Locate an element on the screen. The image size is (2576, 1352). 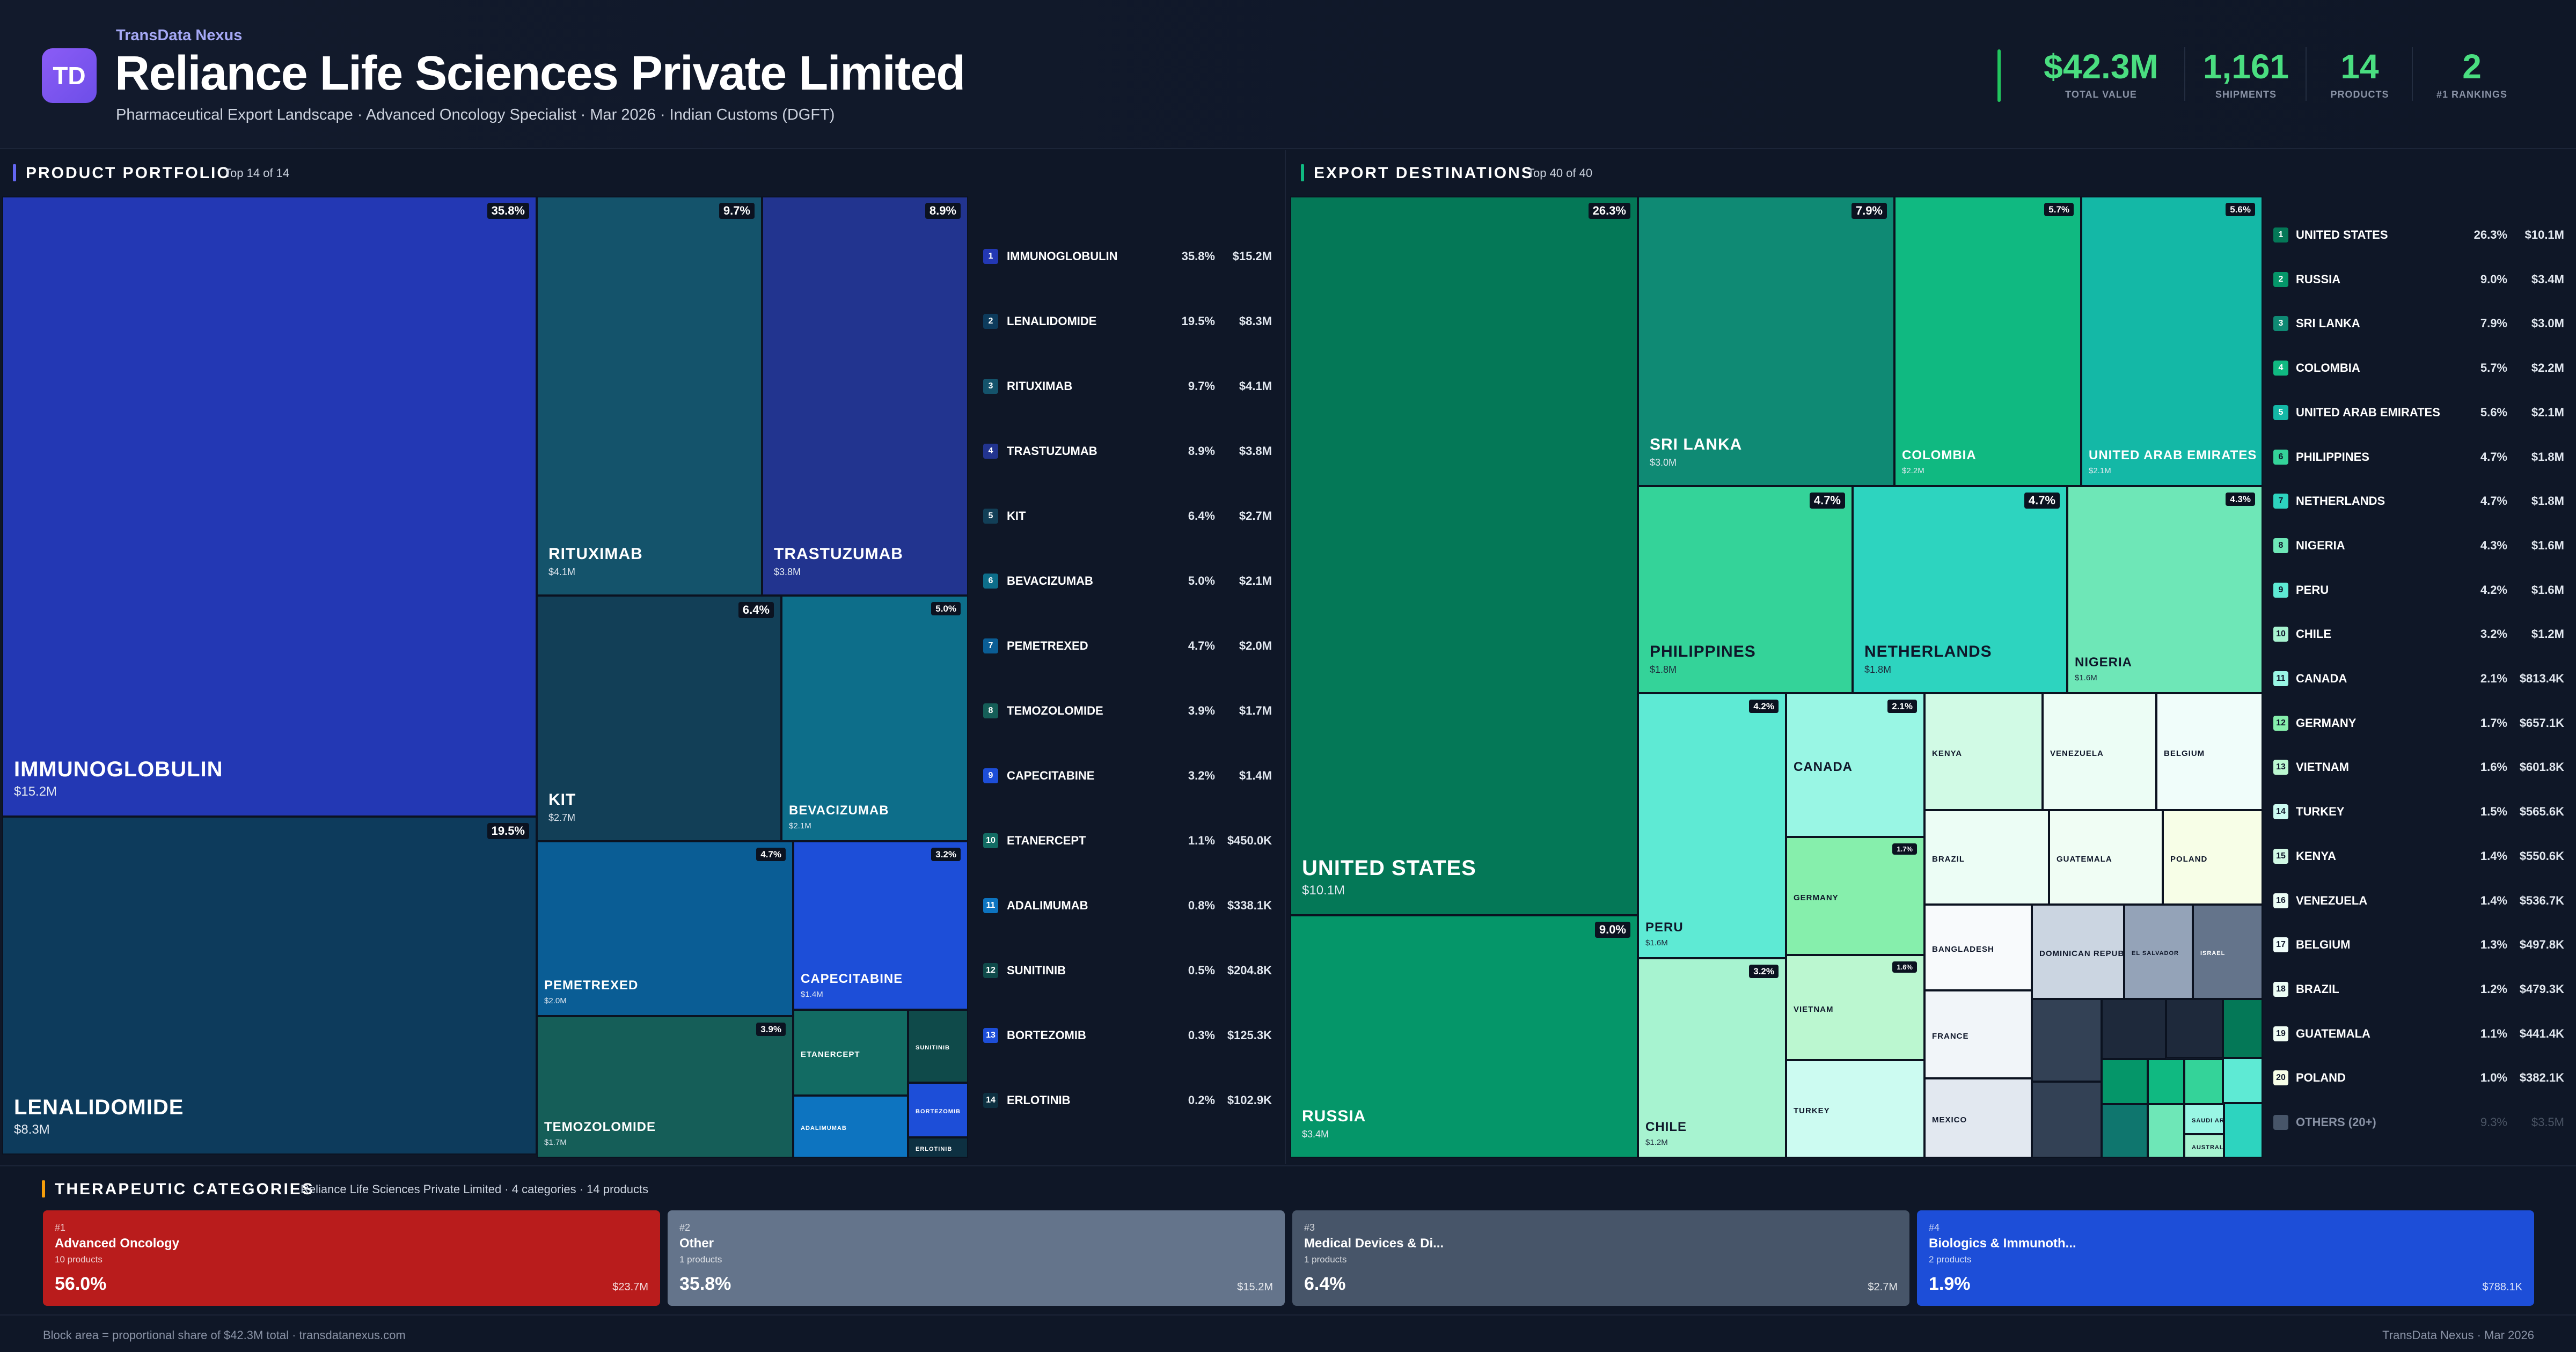
destination-list-item: 9 PERU 4.2% $1.6M is located at coordinates (2419, 590).